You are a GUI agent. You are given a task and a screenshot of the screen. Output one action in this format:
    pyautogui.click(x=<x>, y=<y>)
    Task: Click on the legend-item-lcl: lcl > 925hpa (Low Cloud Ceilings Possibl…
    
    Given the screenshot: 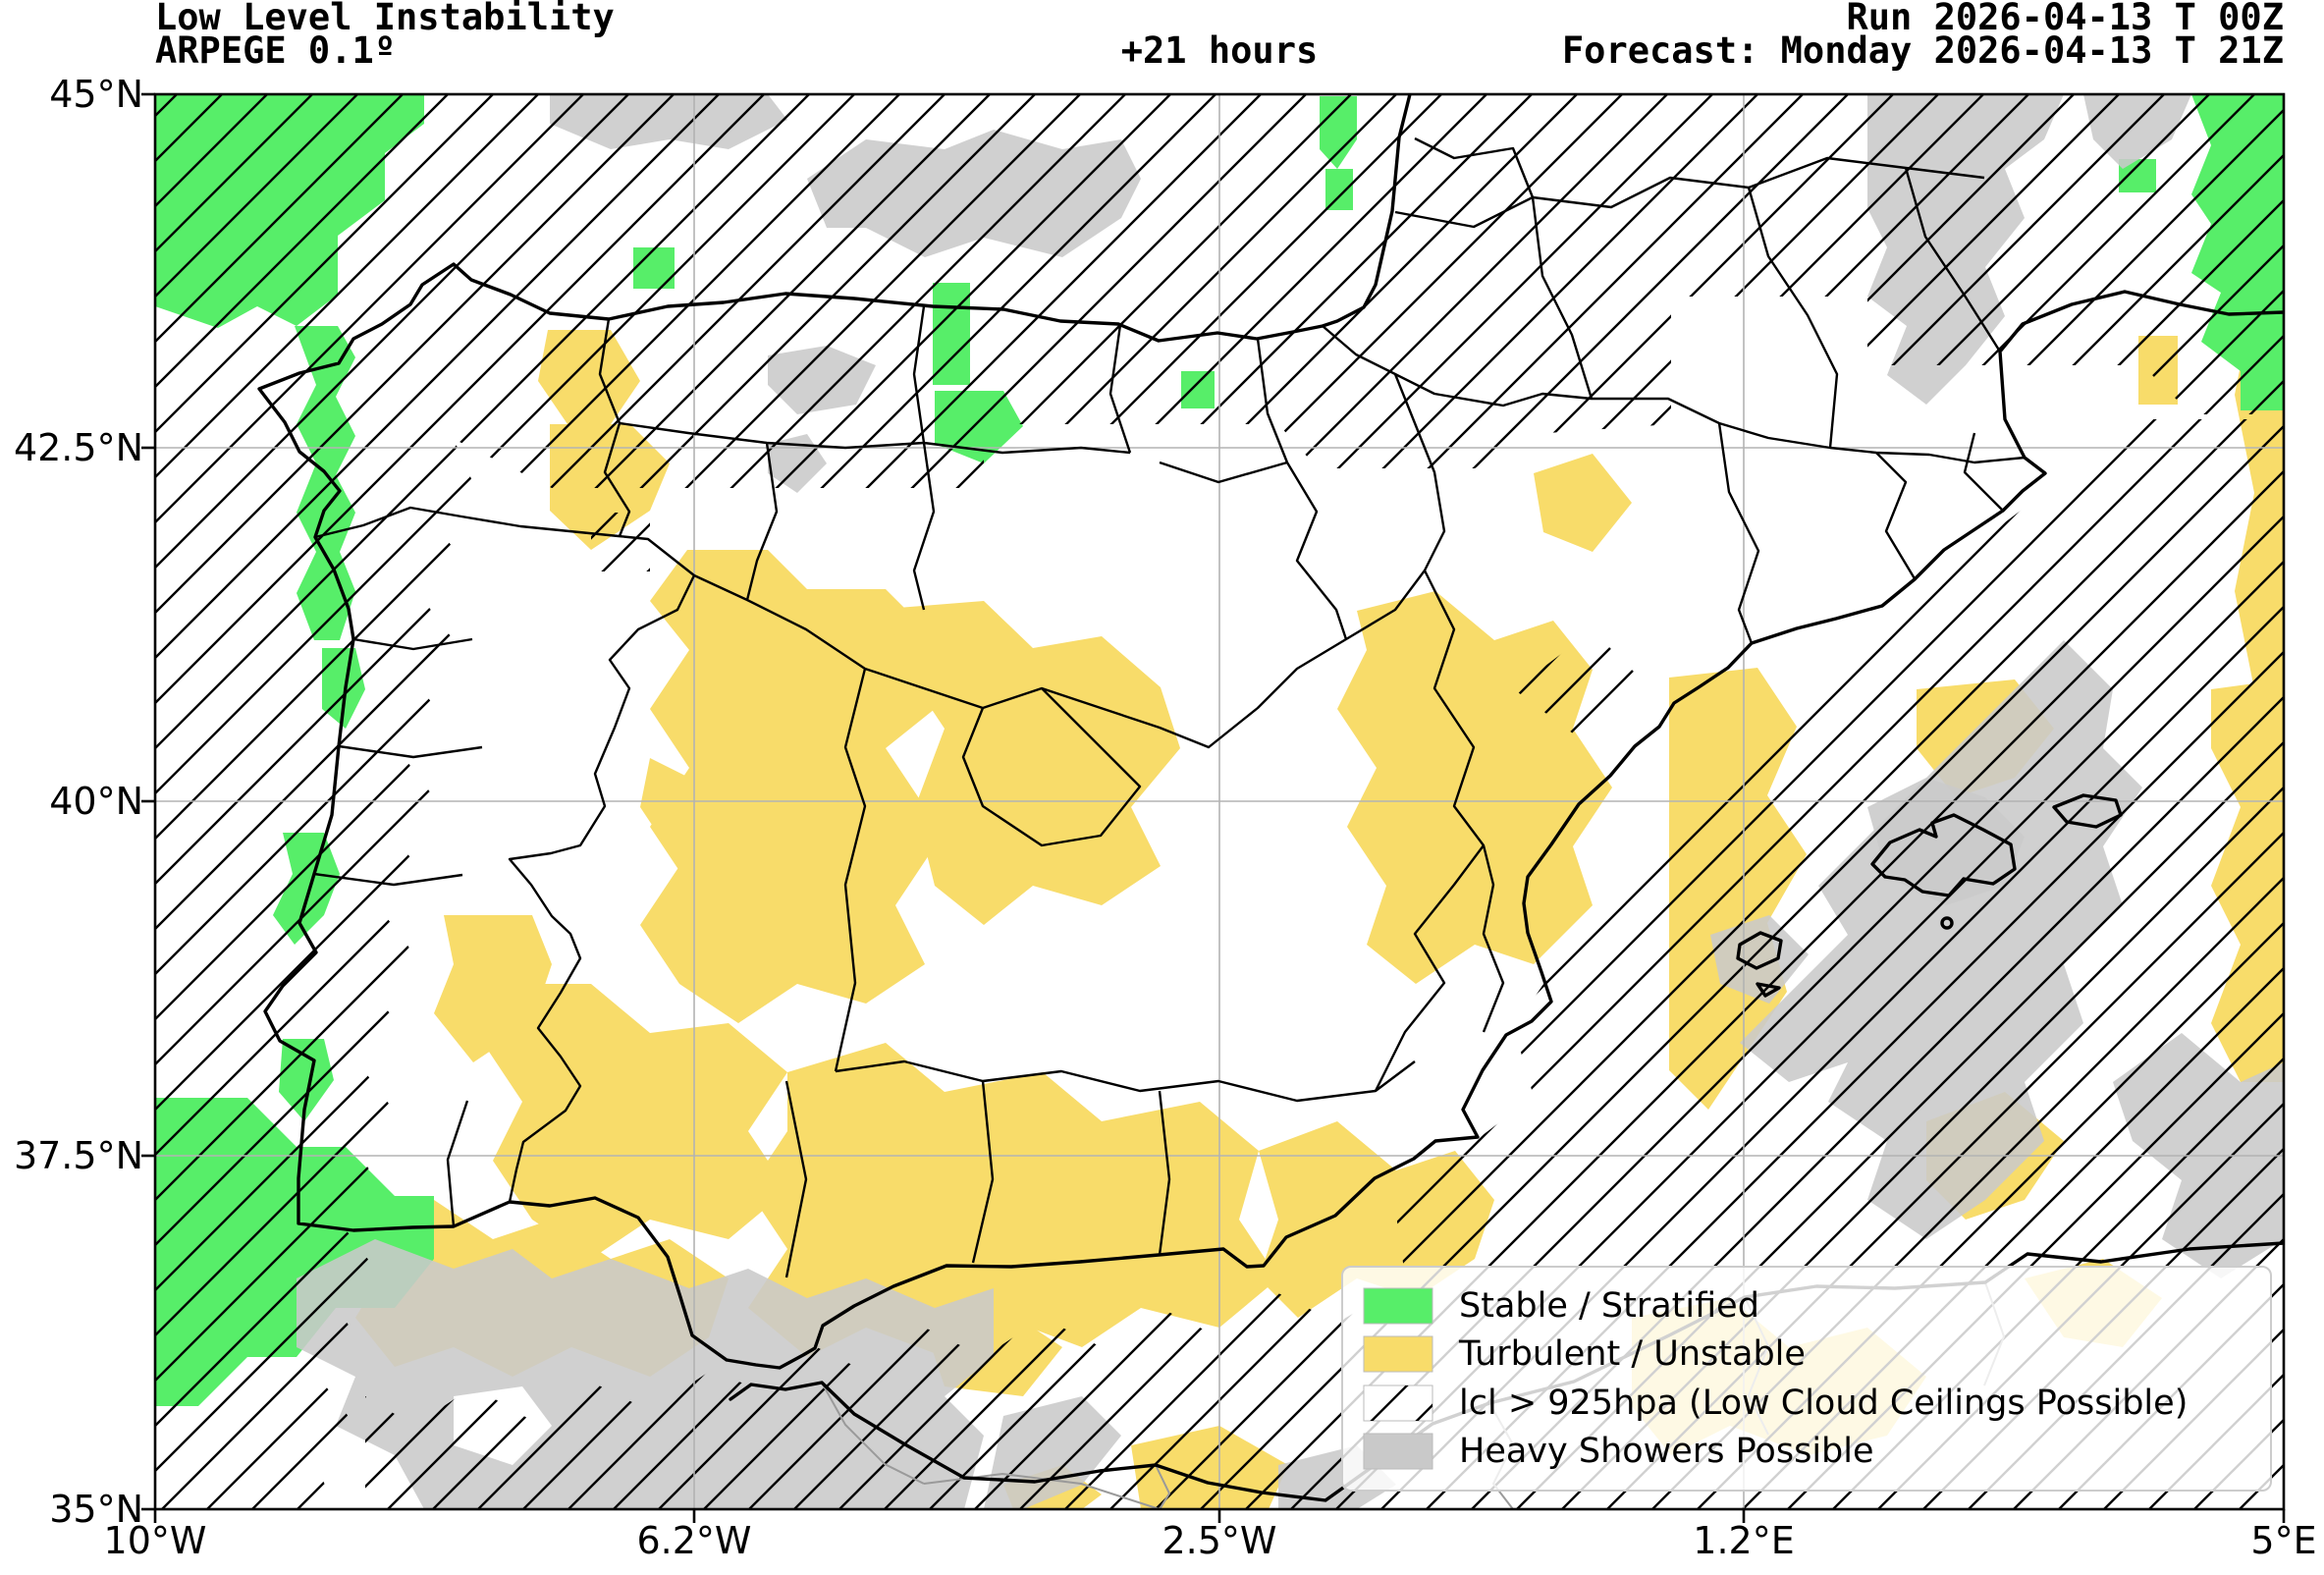 What is the action you would take?
    pyautogui.click(x=1806, y=1403)
    